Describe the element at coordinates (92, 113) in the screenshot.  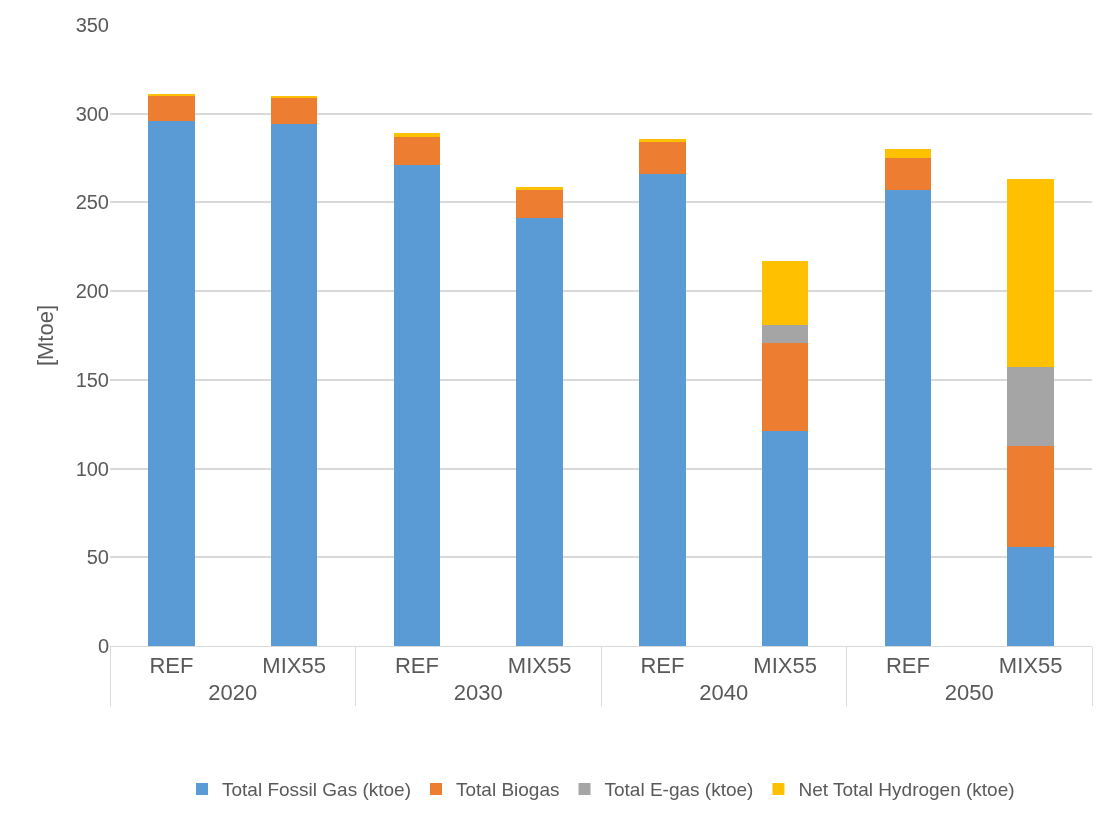
I see `y-tick-label: 300` at that location.